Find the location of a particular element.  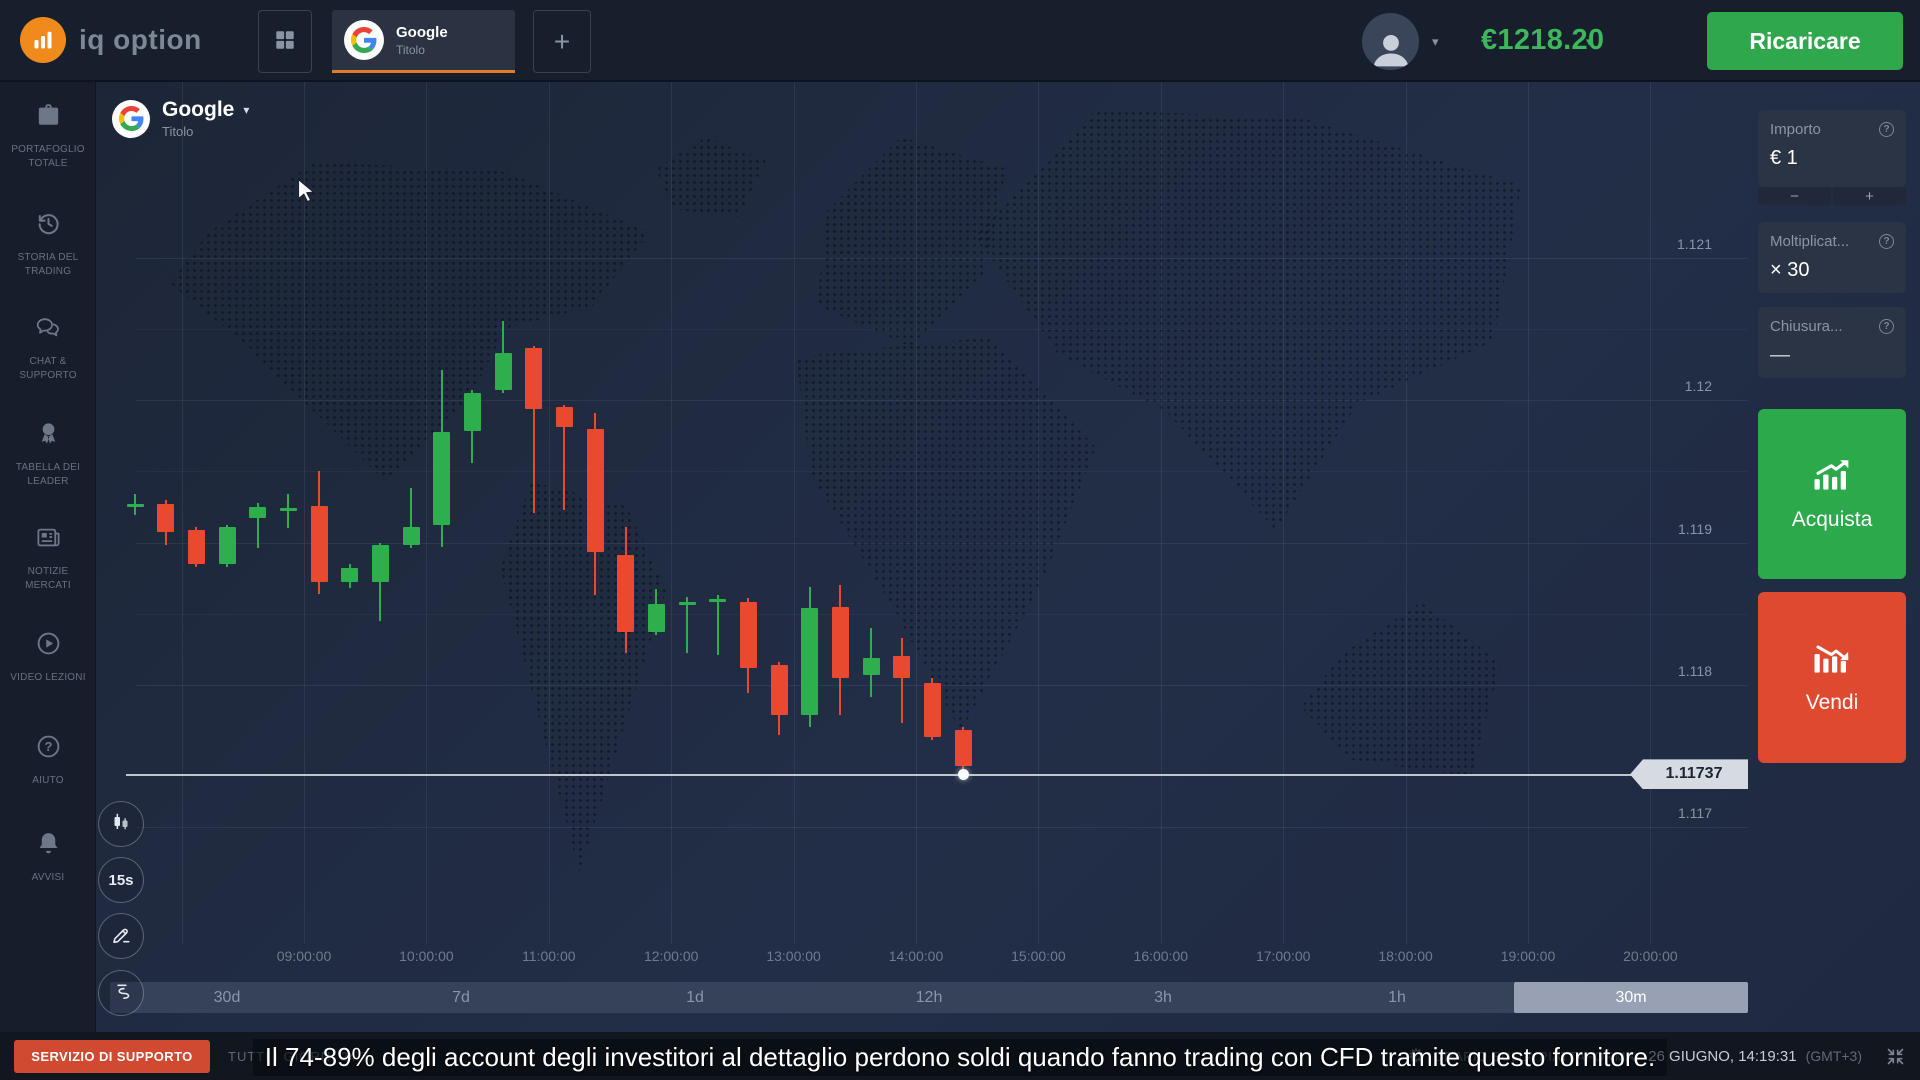

sidebar-item-tabella: TABELLA DEI LEADER is located at coordinates (48, 455).